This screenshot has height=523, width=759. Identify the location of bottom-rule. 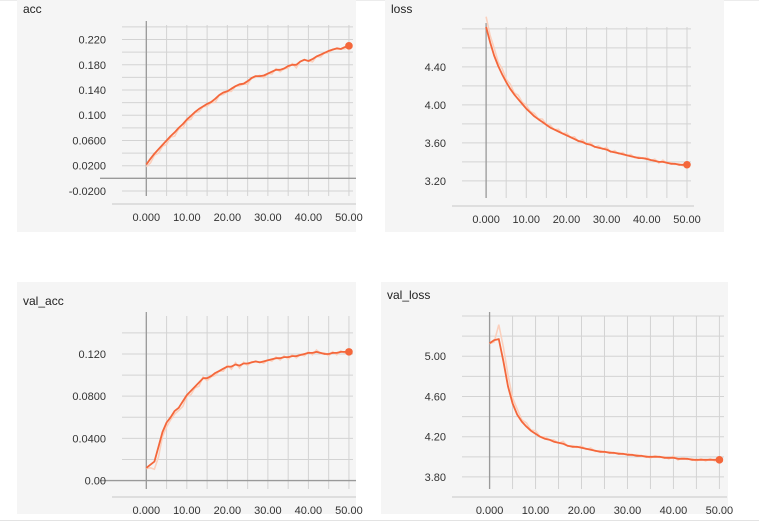
(379, 520).